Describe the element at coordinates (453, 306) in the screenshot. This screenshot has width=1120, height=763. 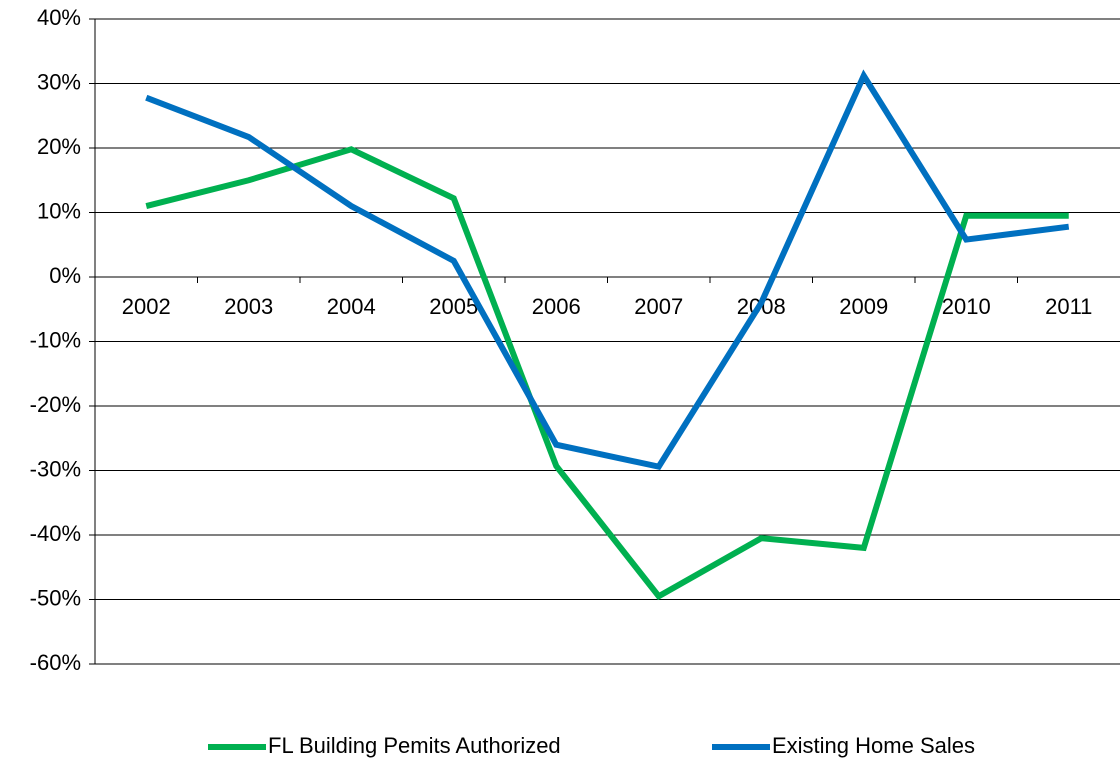
I see `x-tick-label: 2005` at that location.